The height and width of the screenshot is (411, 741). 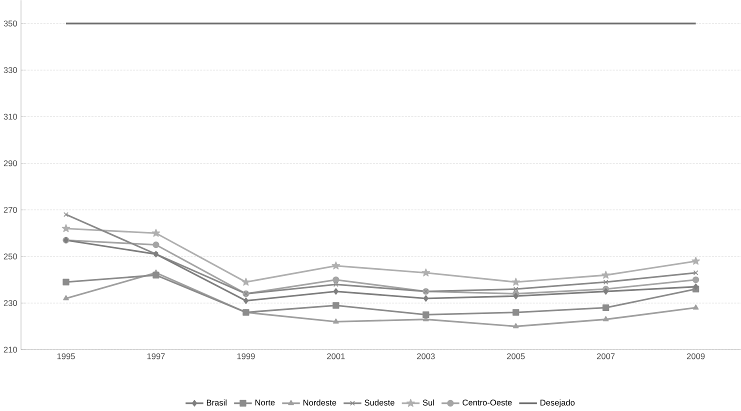 I want to click on x-tick-label: 2005, so click(x=516, y=356).